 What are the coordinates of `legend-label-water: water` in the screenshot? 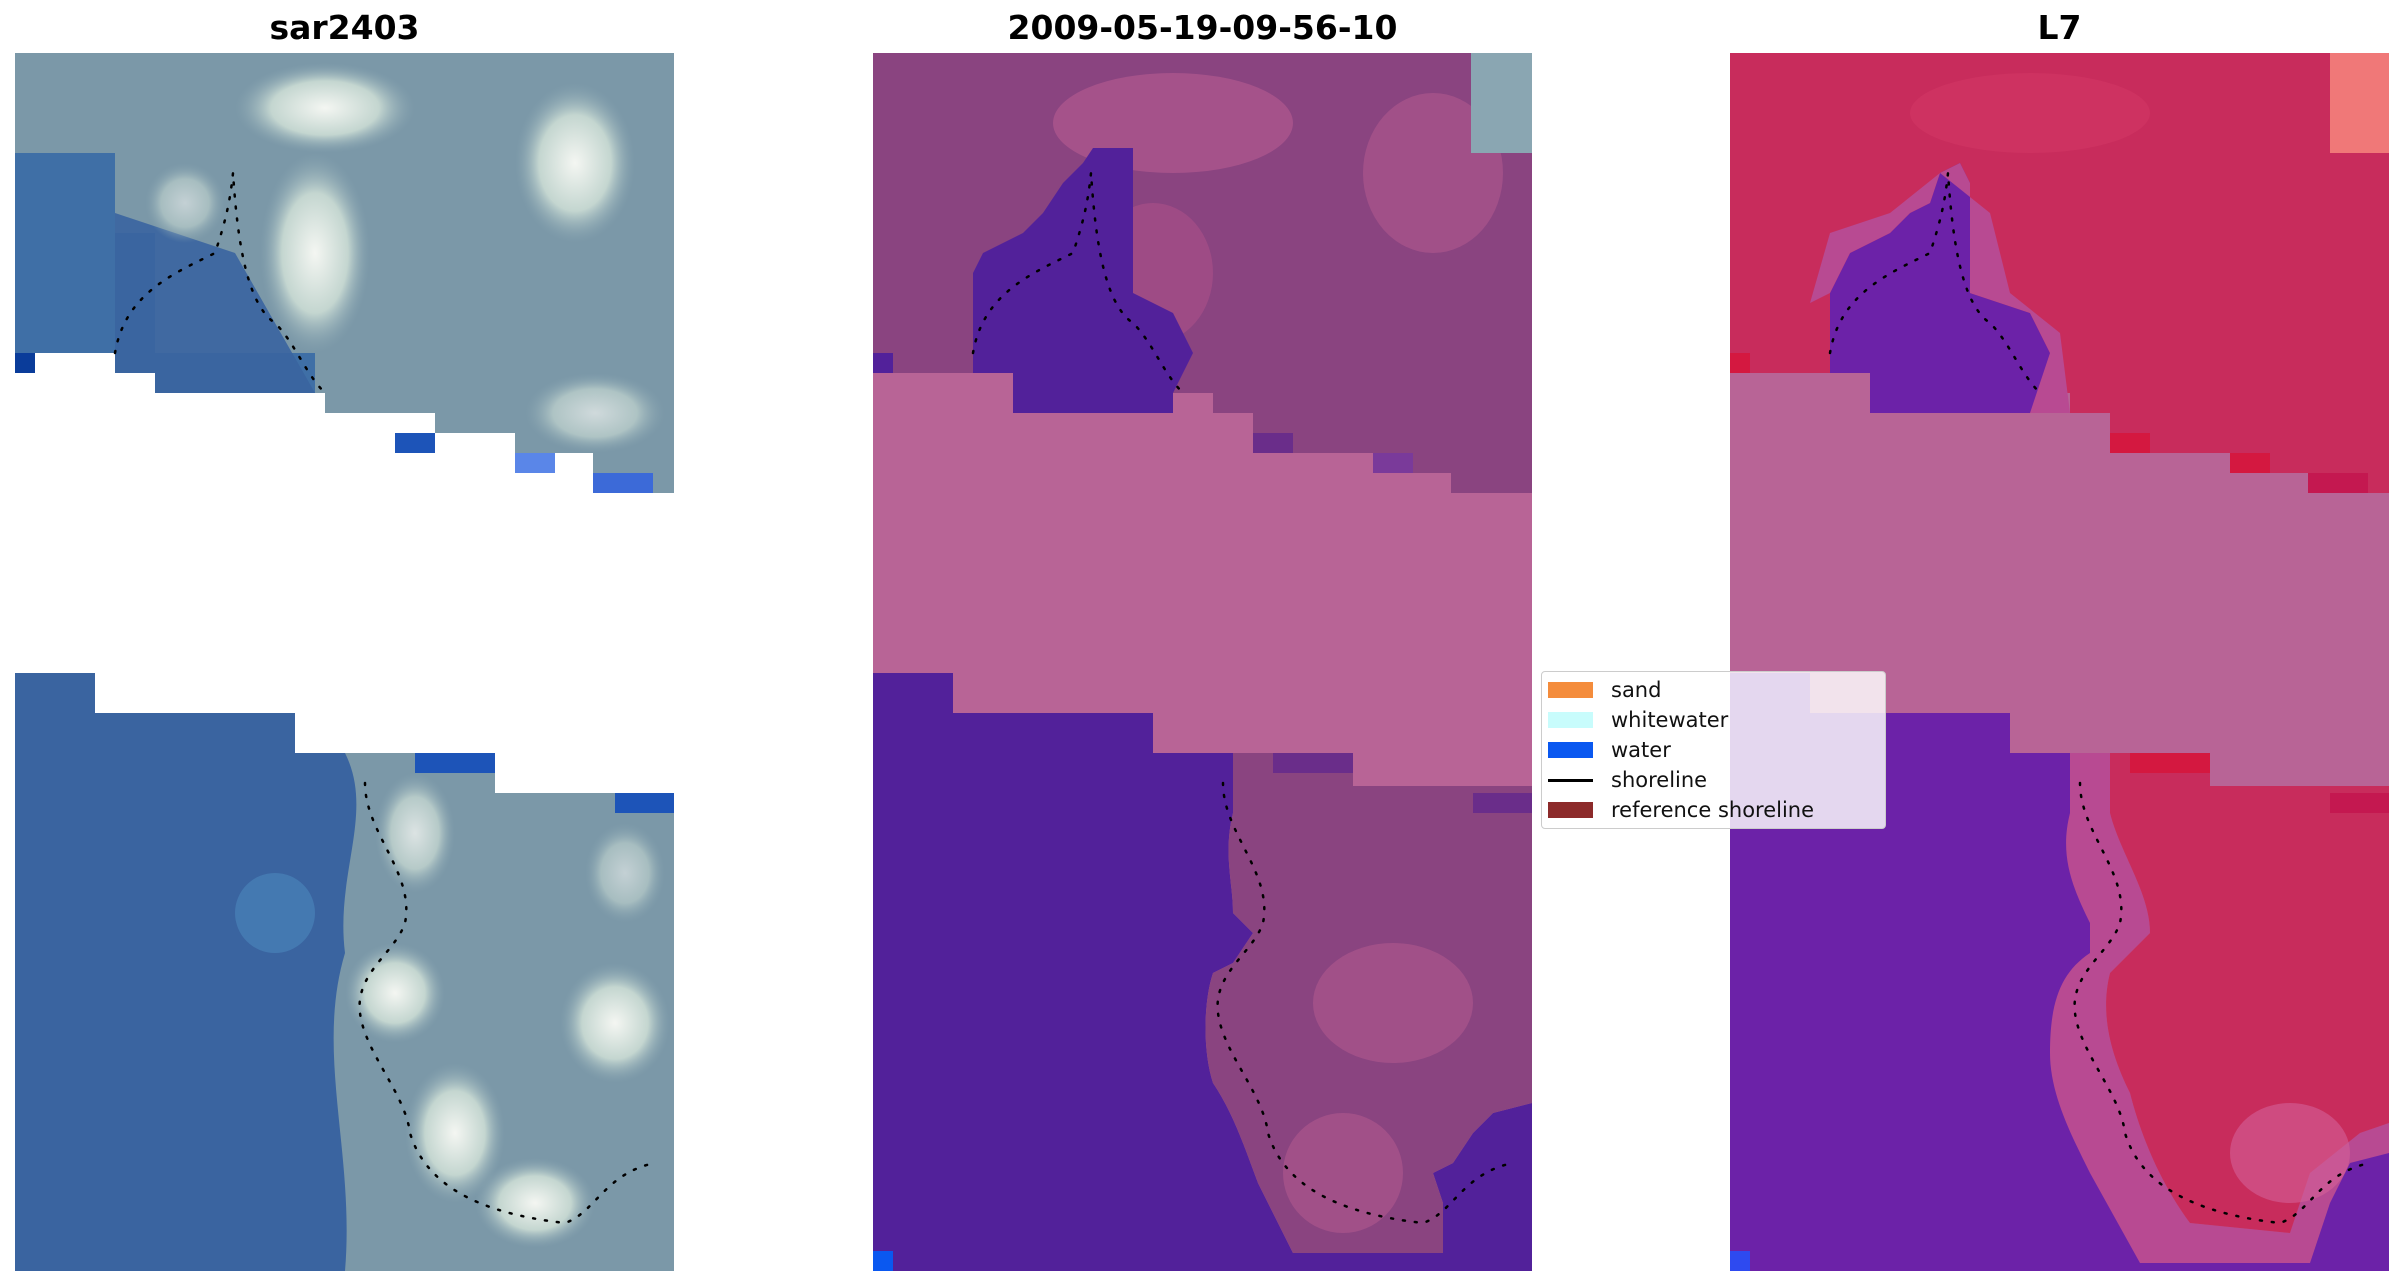 It's located at (1641, 750).